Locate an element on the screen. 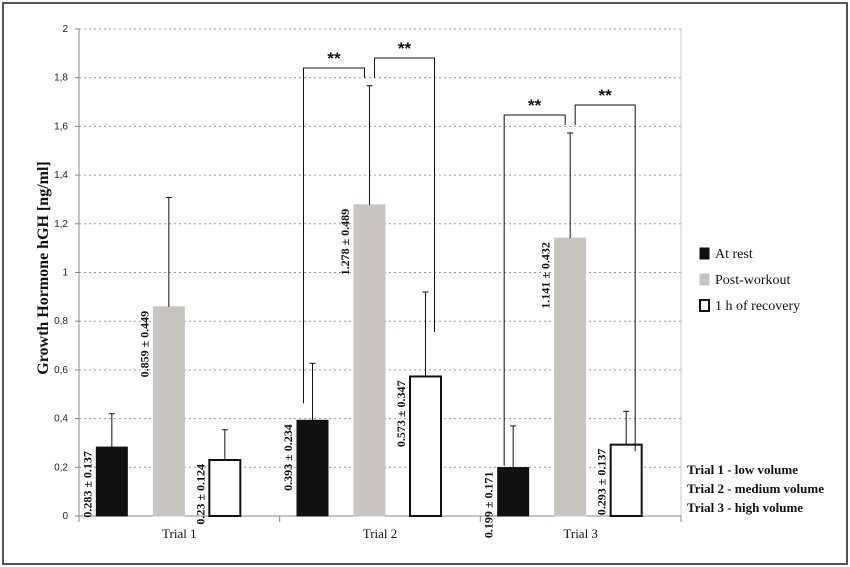 The height and width of the screenshot is (567, 850). data-label: 0.573 ± 0.347 is located at coordinates (401, 413).